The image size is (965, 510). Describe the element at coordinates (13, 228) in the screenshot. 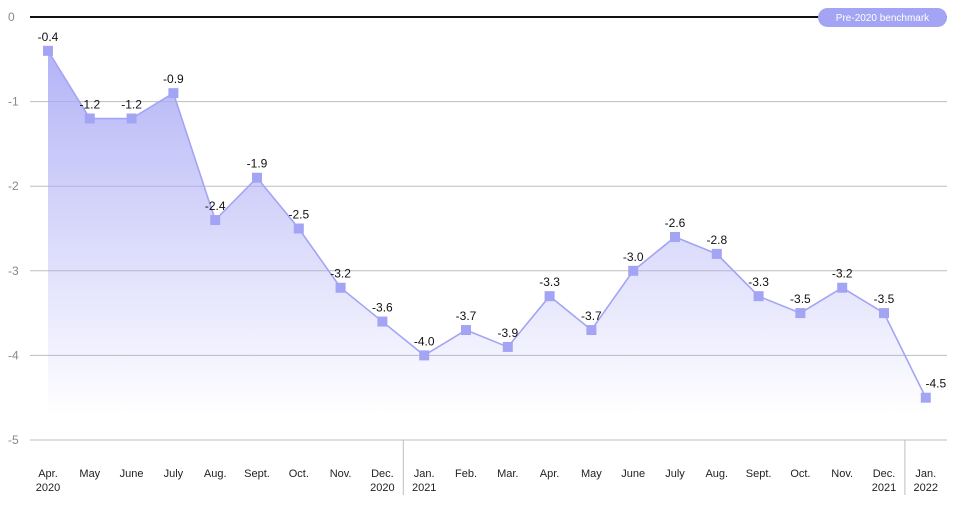

I see `y-axis-ticks: 0 -1 -2 -3 -4 -5` at that location.